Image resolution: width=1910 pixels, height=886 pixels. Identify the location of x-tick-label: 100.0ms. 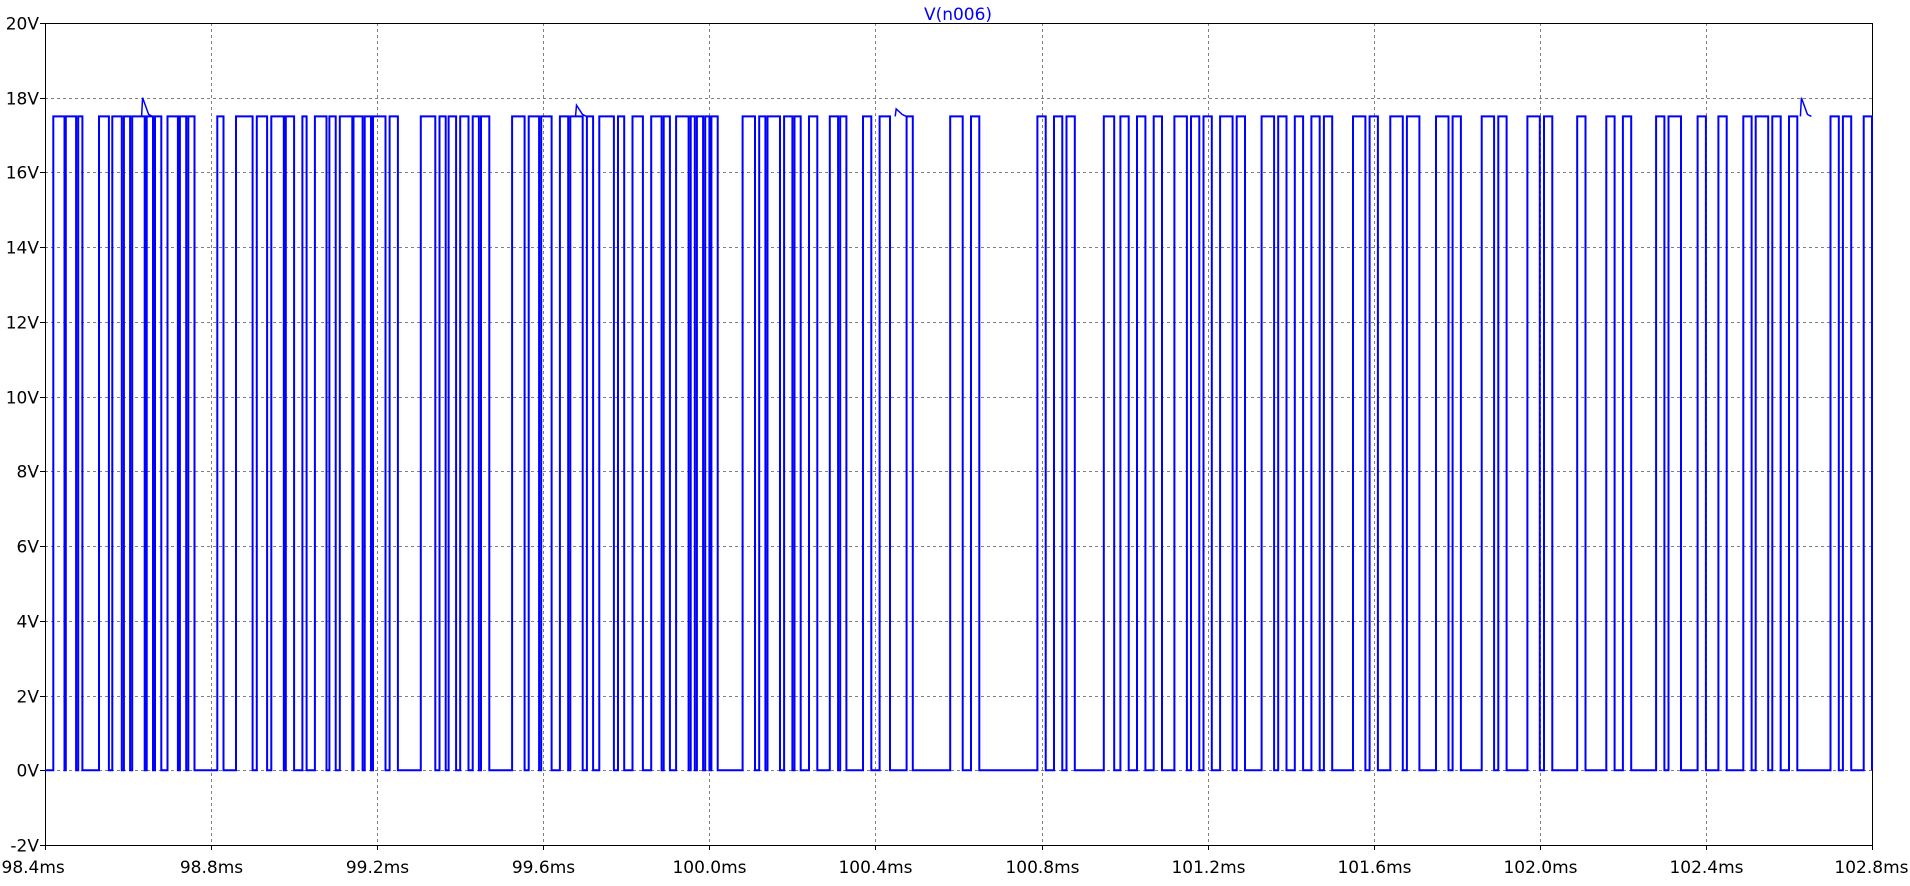
(709, 868).